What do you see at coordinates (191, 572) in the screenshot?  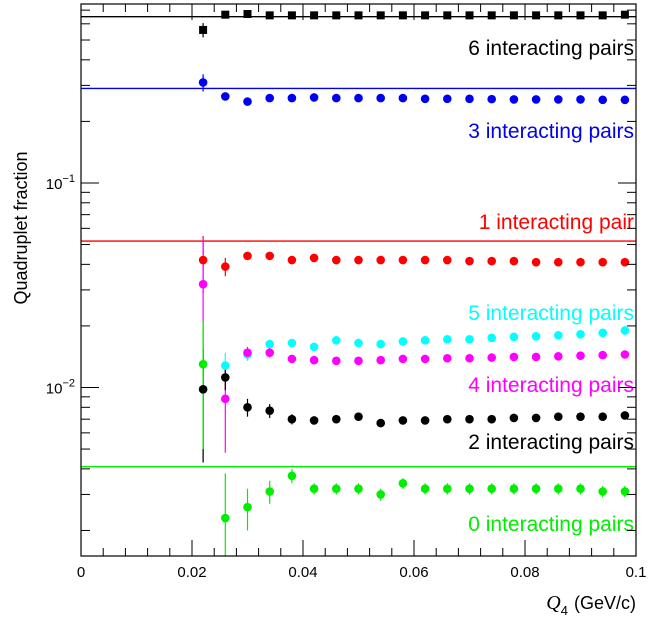 I see `x-tick-label: 0.02` at bounding box center [191, 572].